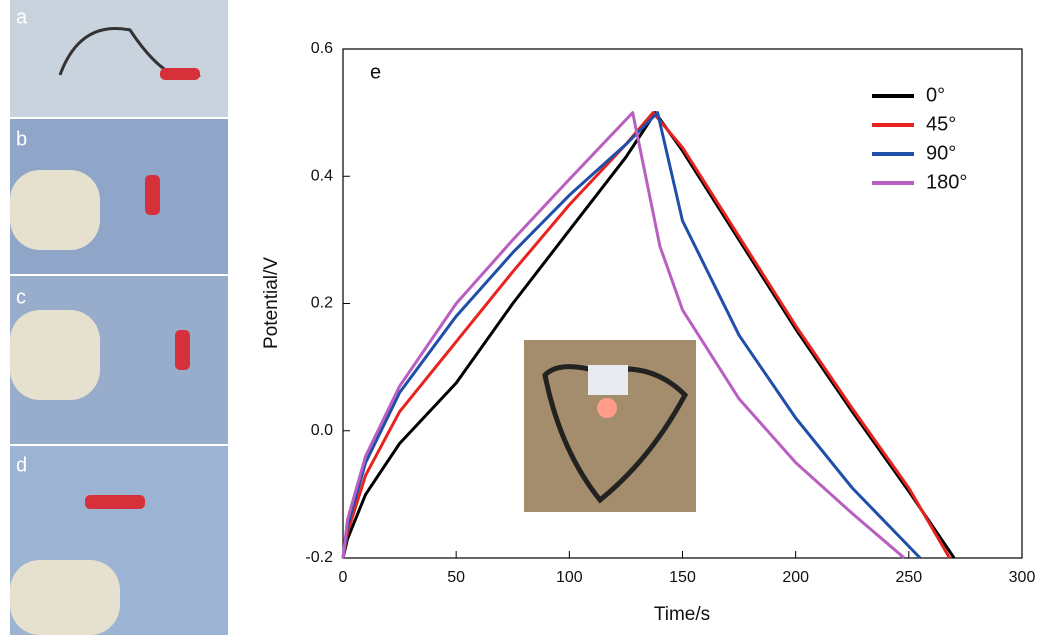 This screenshot has height=640, width=1048. What do you see at coordinates (271, 303) in the screenshot?
I see `y-axis-label: Potential/V` at bounding box center [271, 303].